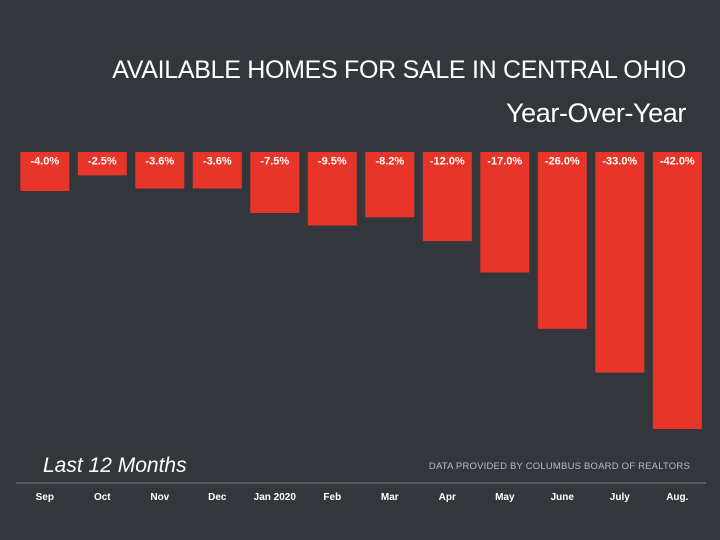 The width and height of the screenshot is (720, 540). I want to click on bar-value-label: -7.5%, so click(274, 162).